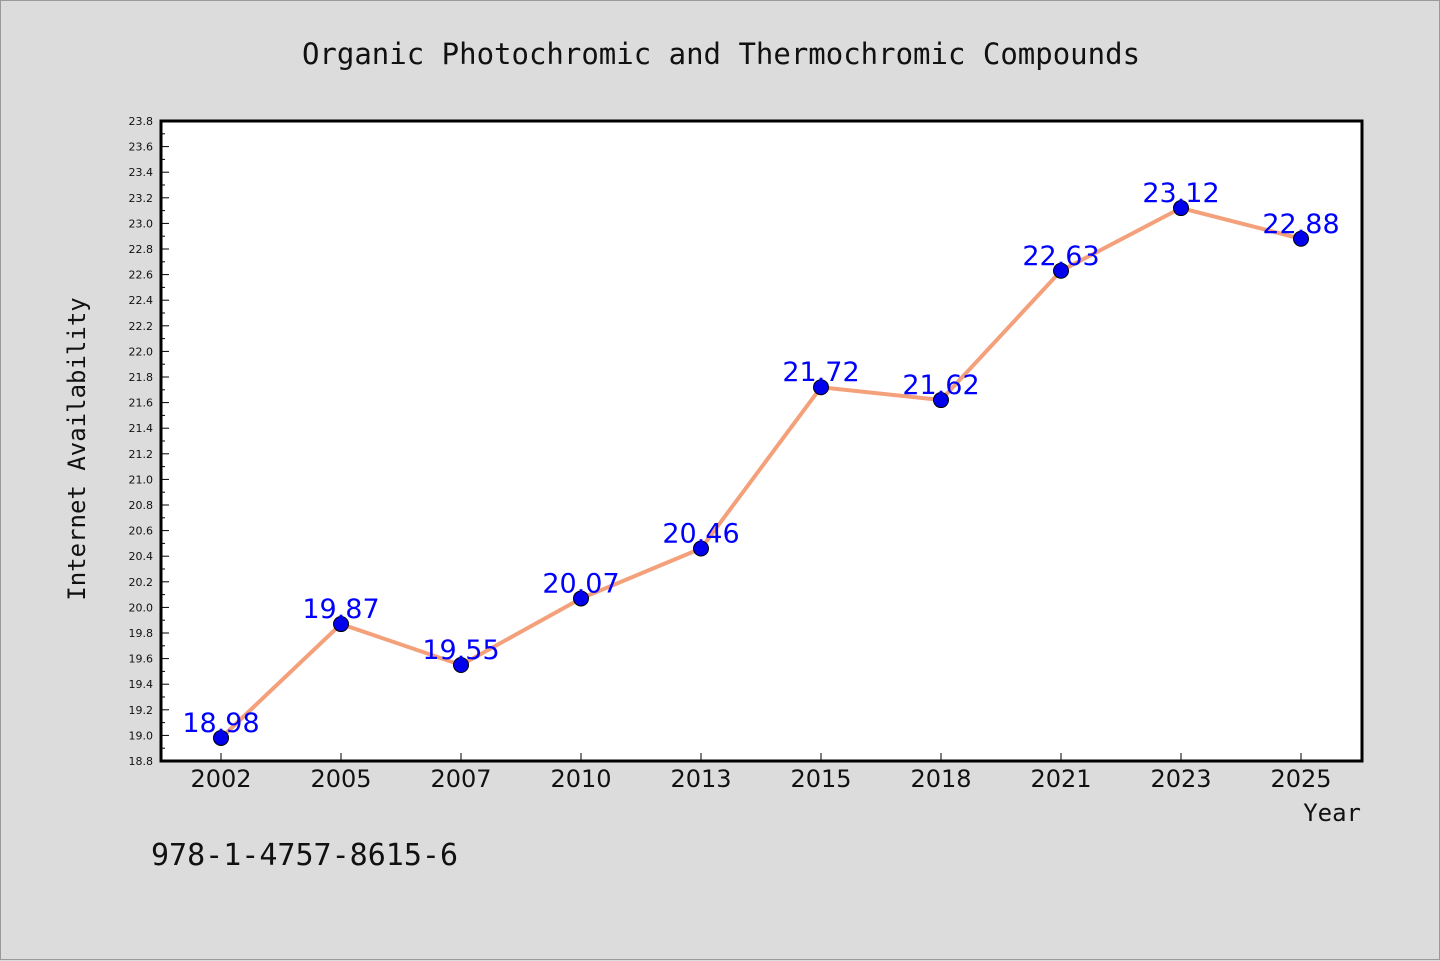 This screenshot has height=961, width=1440. I want to click on data-label: 18.98, so click(220, 723).